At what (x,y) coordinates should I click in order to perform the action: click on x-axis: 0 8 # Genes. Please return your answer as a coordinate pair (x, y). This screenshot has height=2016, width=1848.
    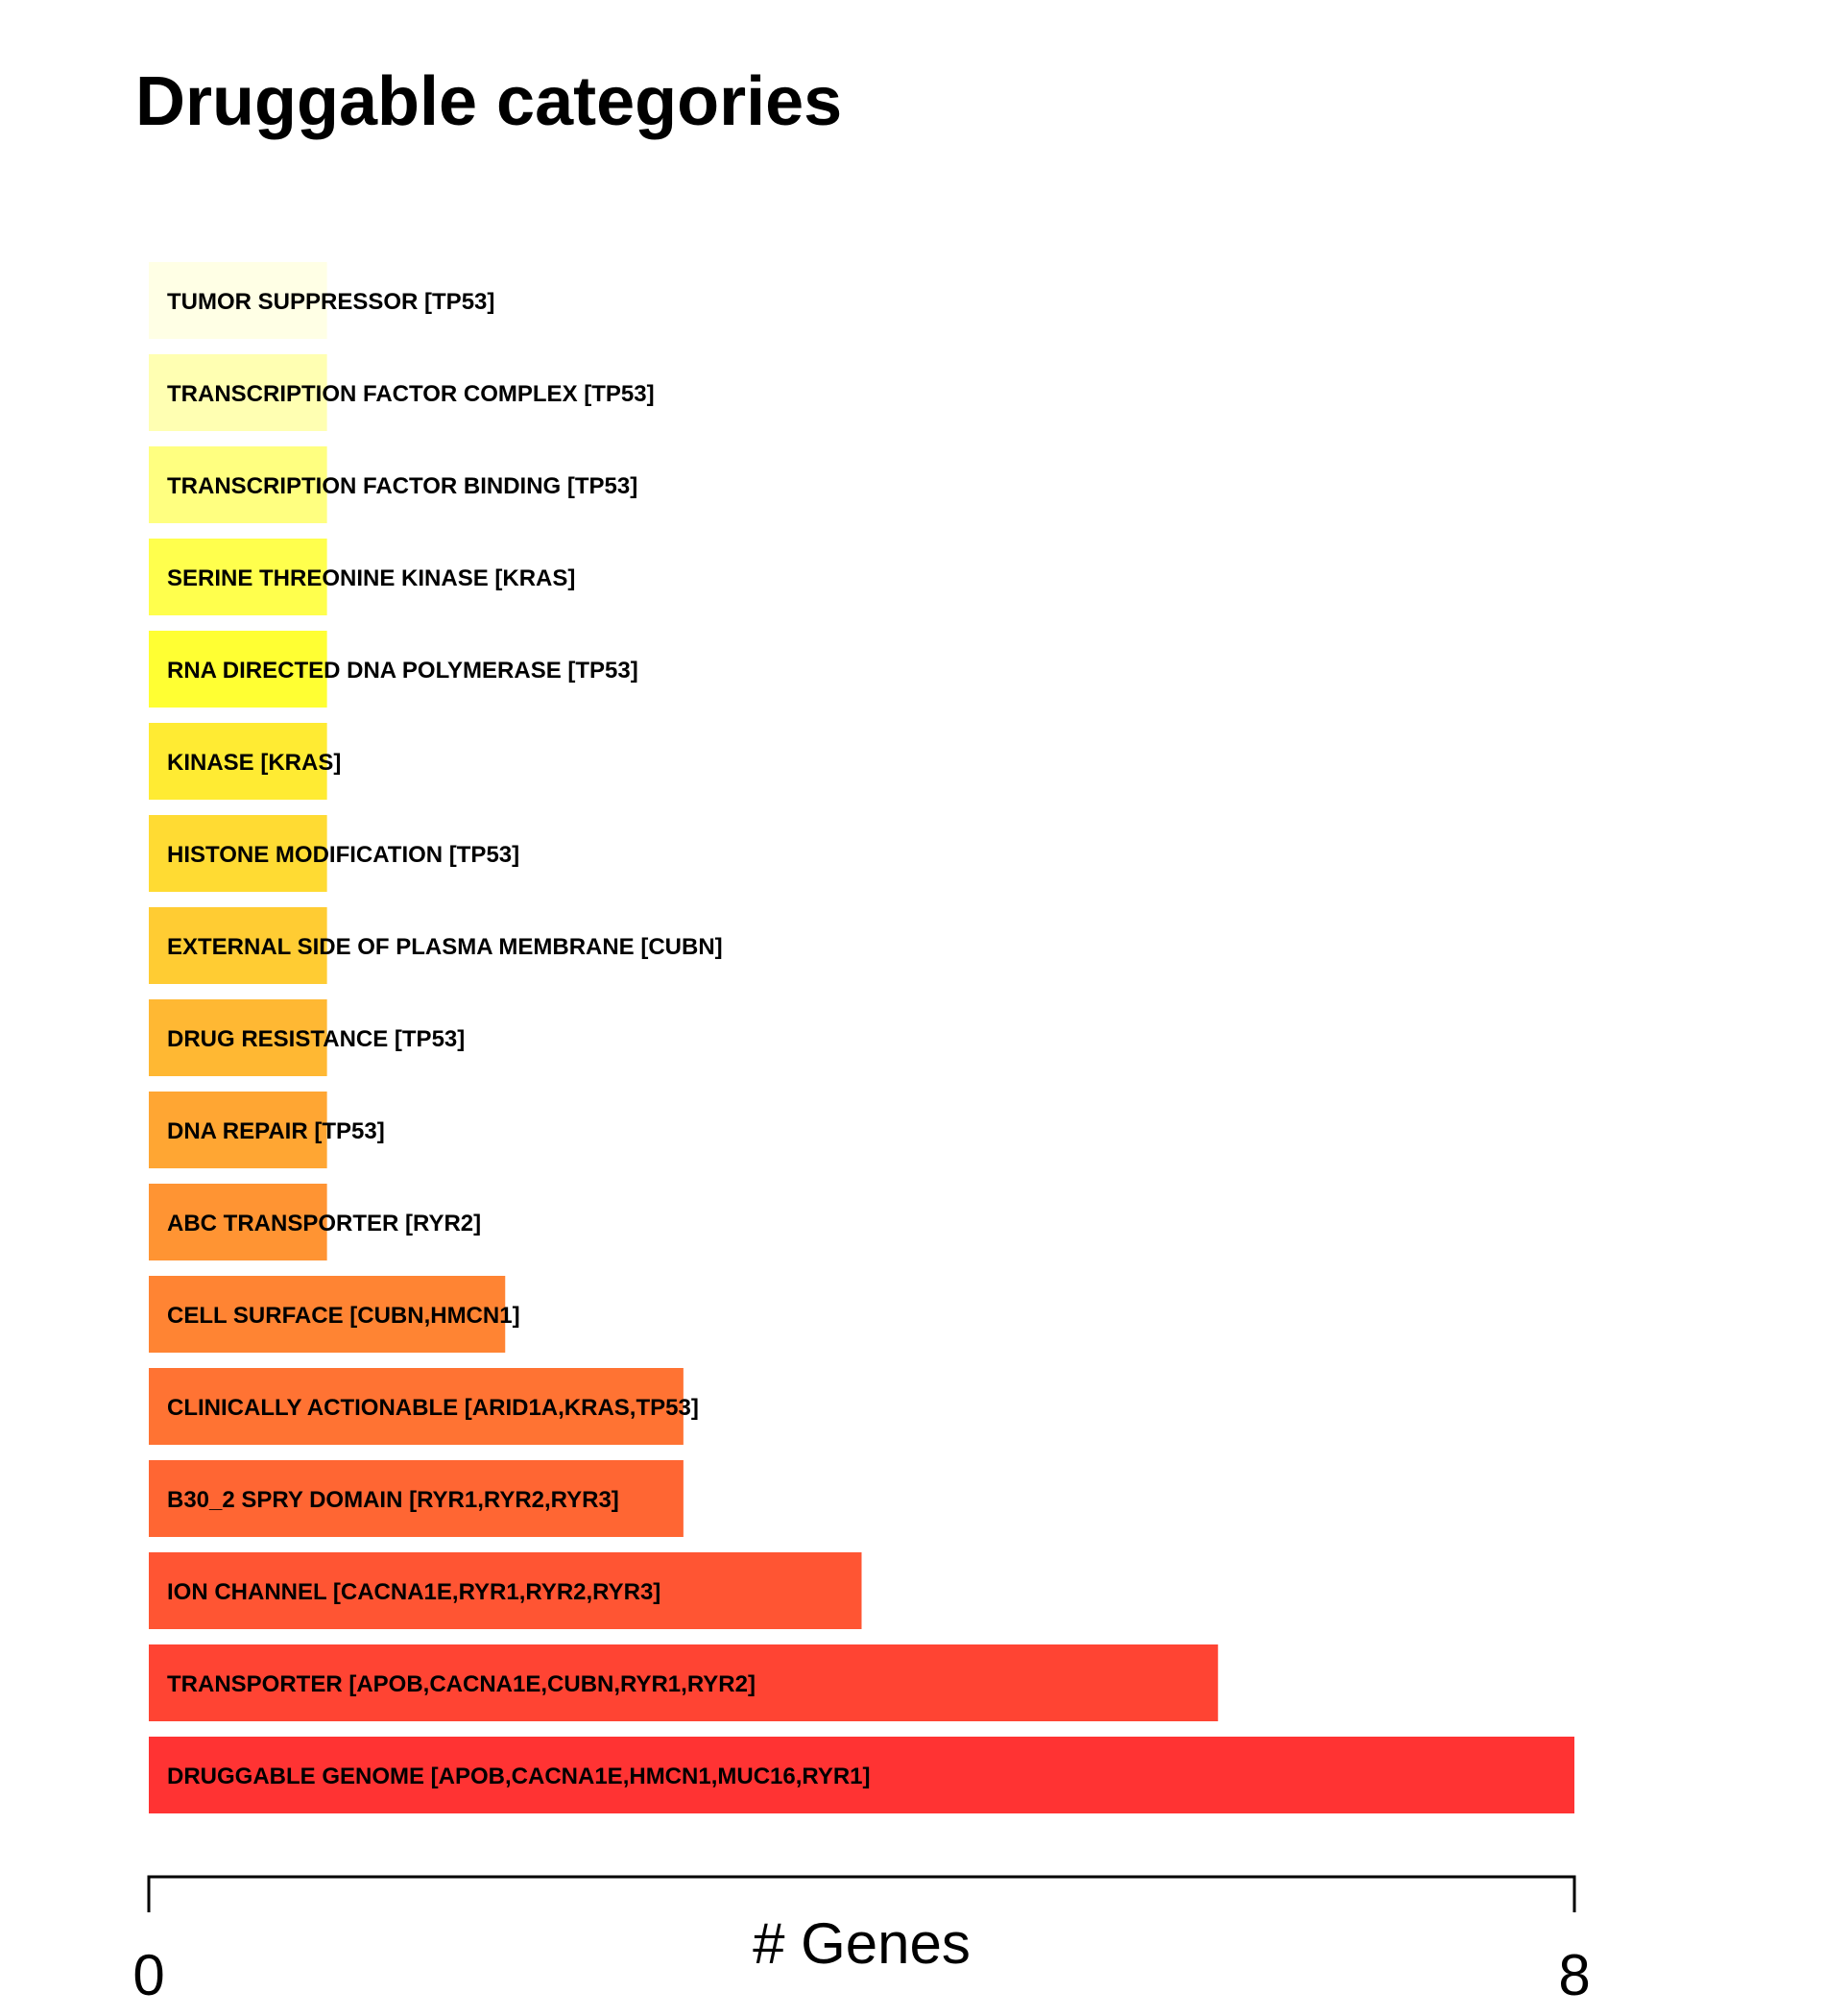
    Looking at the image, I should click on (861, 1941).